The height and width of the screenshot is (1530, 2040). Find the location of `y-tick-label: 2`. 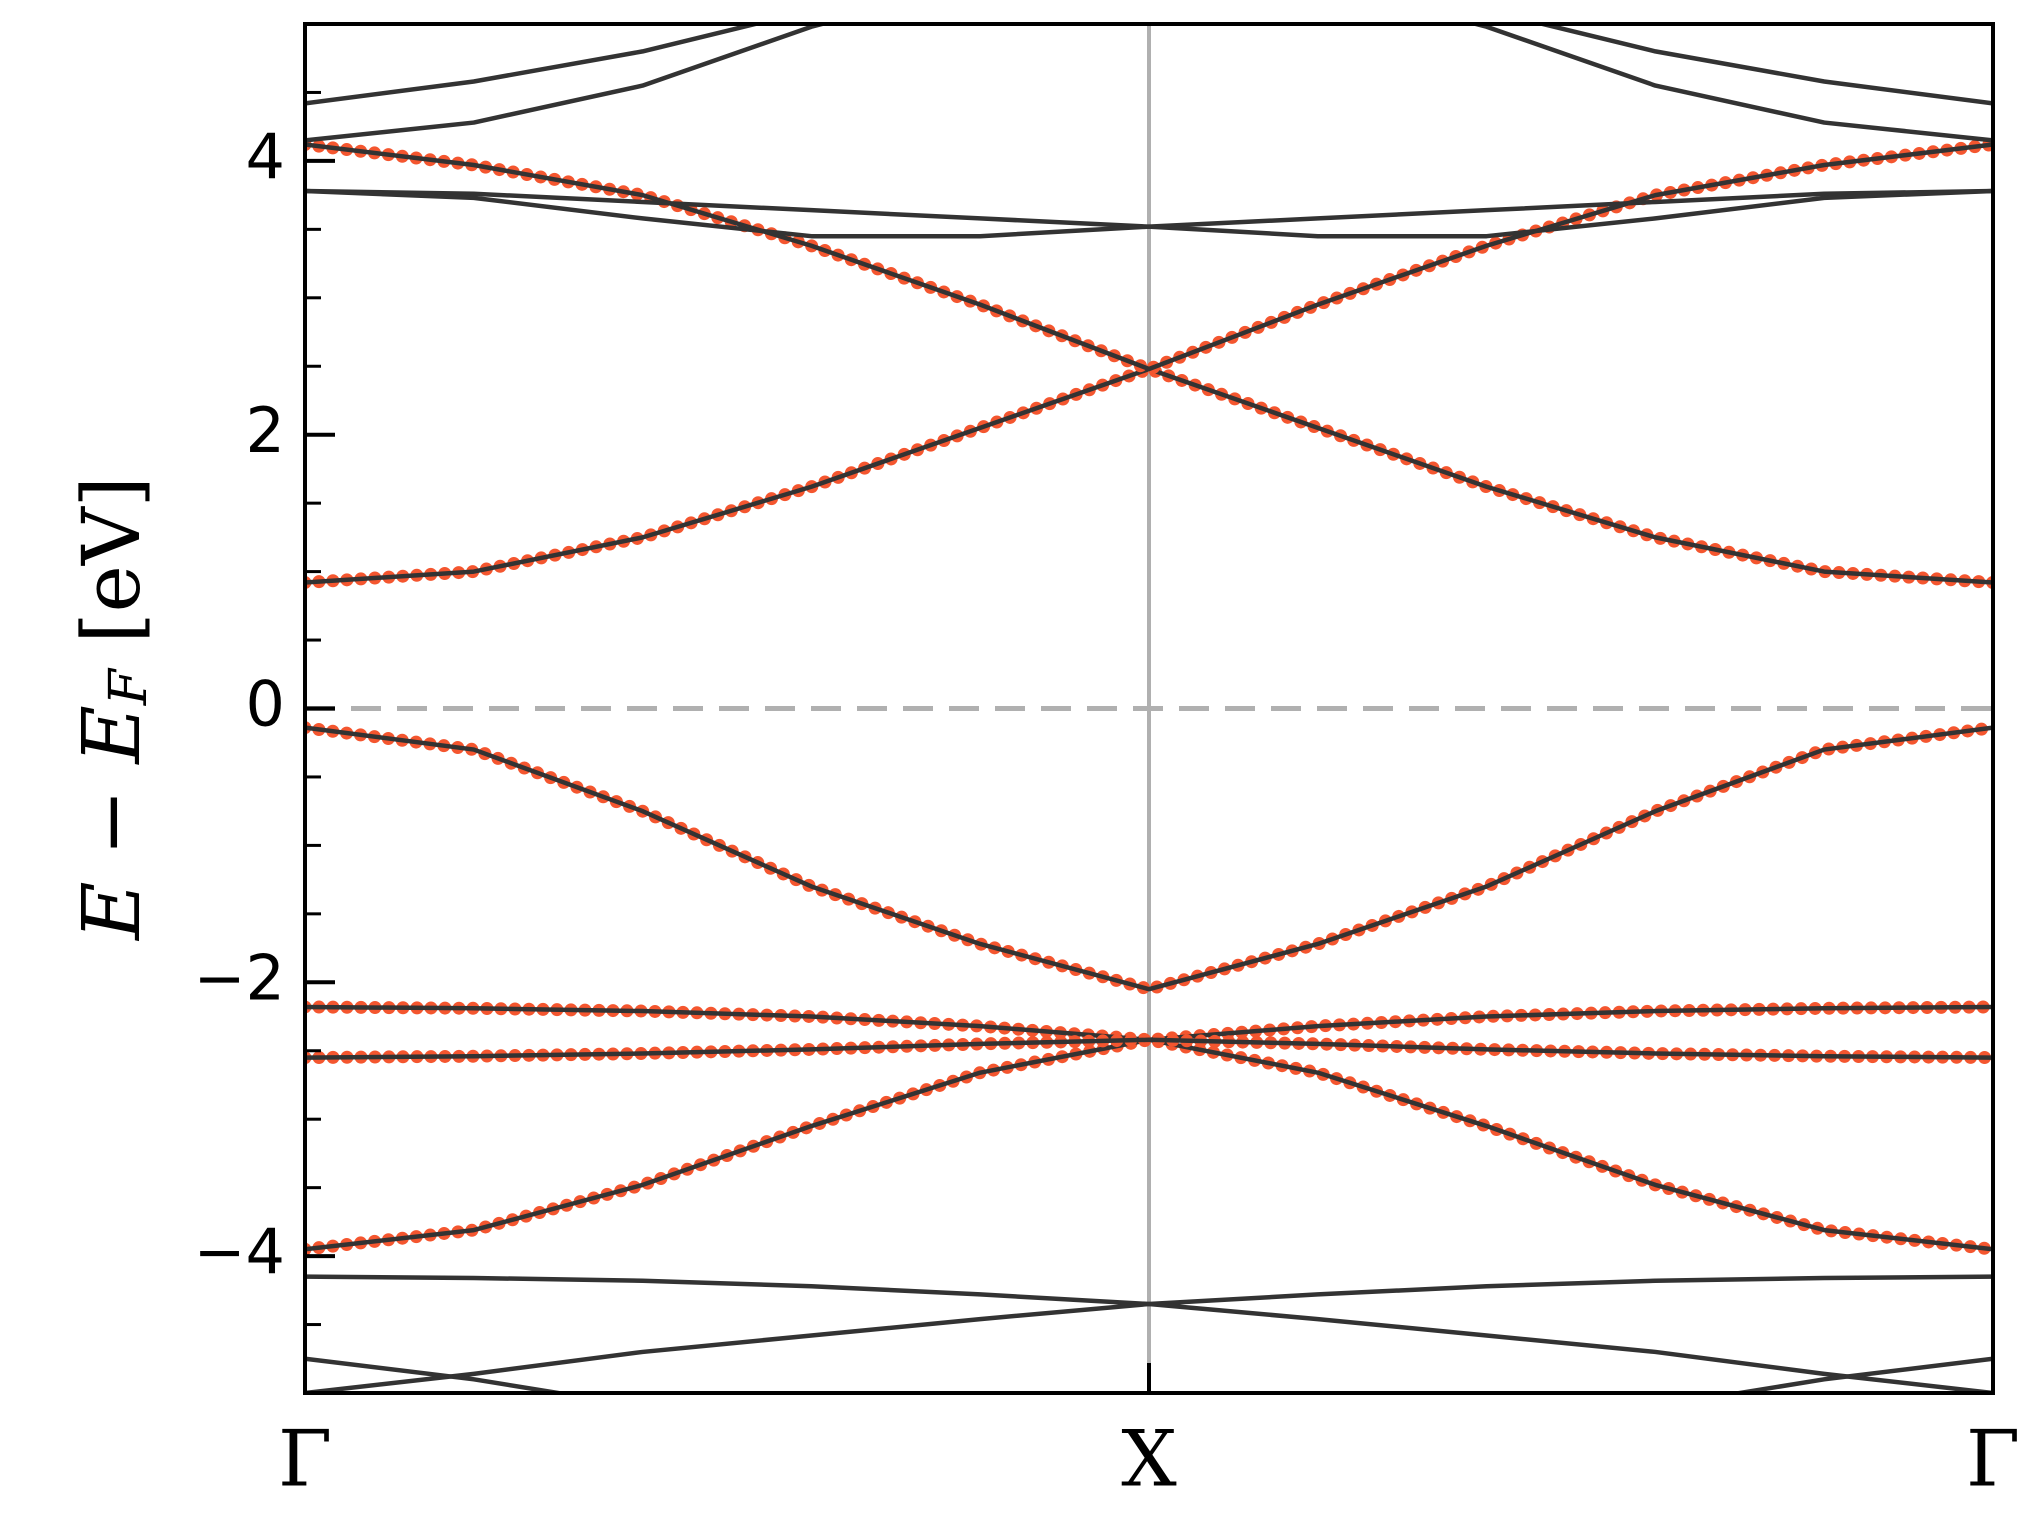

y-tick-label: 2 is located at coordinates (265, 430).